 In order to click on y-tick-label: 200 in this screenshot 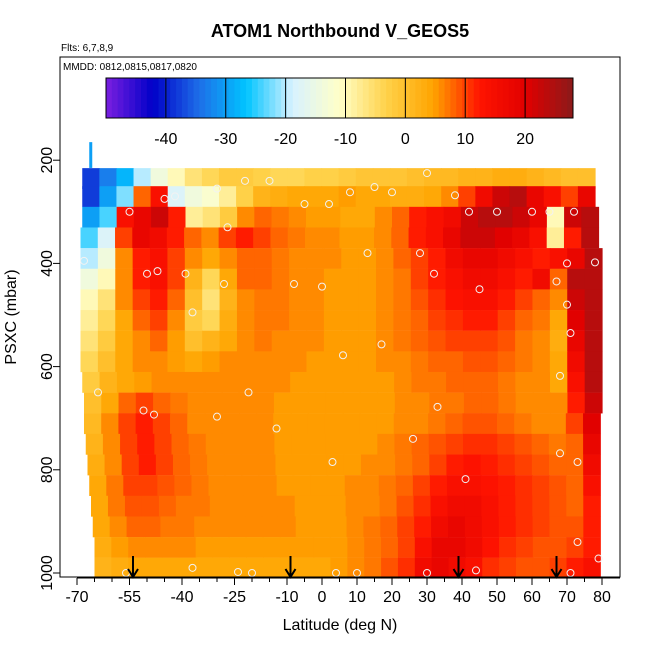, I will do `click(47, 160)`.